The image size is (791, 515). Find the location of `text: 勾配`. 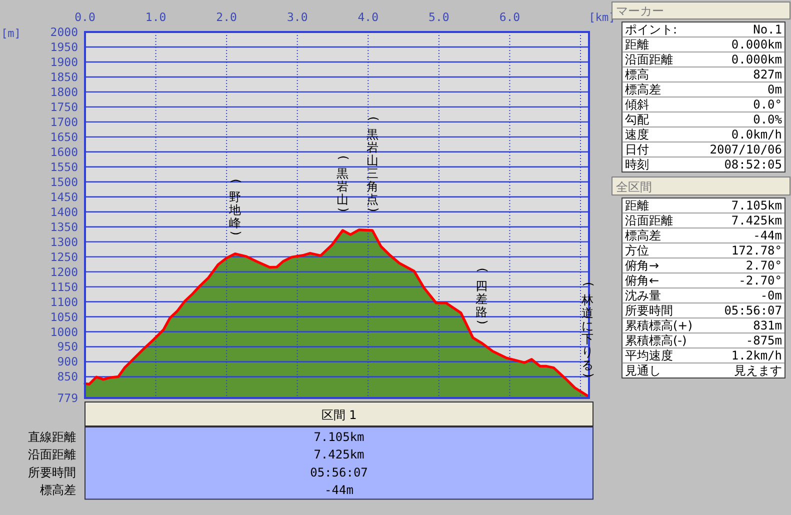

text: 勾配 is located at coordinates (637, 119).